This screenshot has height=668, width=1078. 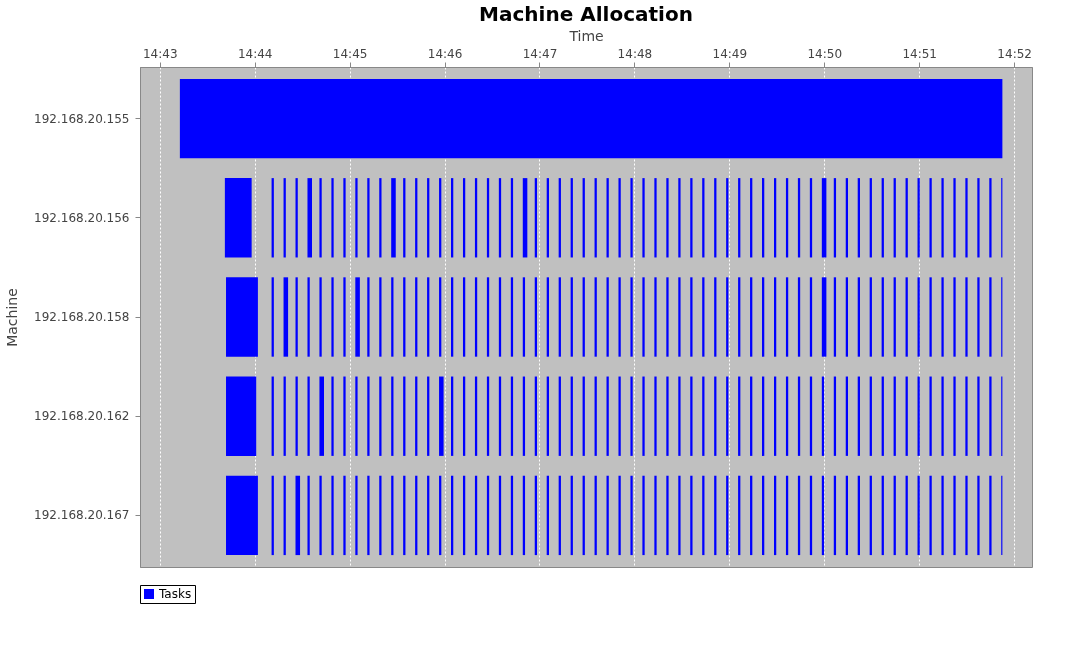 I want to click on x-tick-label: 14:45, so click(x=350, y=53).